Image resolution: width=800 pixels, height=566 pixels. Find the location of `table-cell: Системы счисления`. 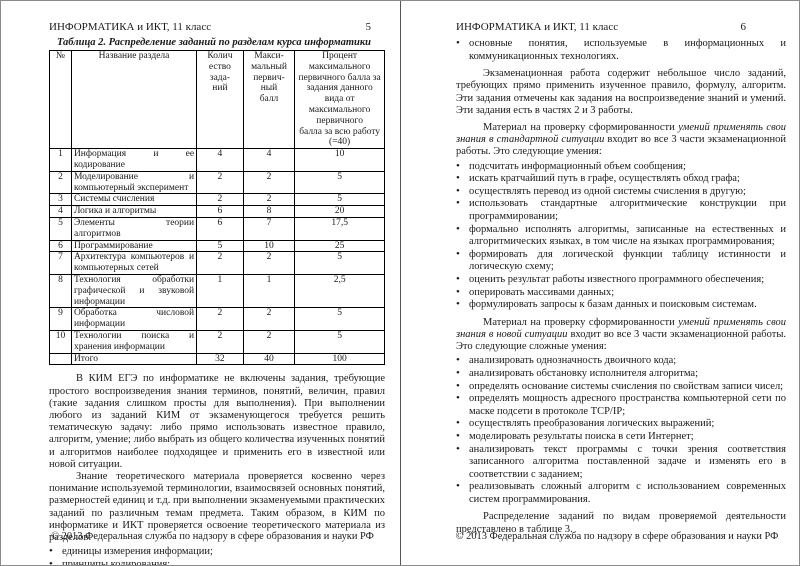

table-cell: Системы счисления is located at coordinates (134, 200).